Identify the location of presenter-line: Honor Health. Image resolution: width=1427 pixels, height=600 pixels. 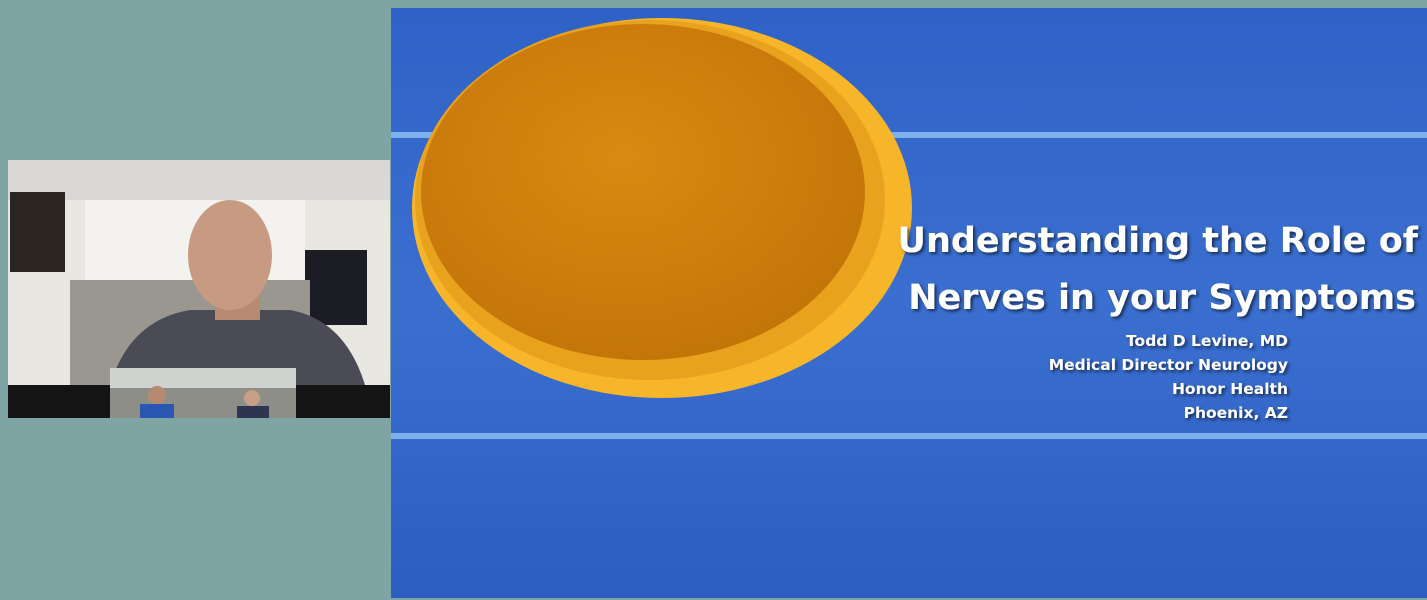
(1230, 389).